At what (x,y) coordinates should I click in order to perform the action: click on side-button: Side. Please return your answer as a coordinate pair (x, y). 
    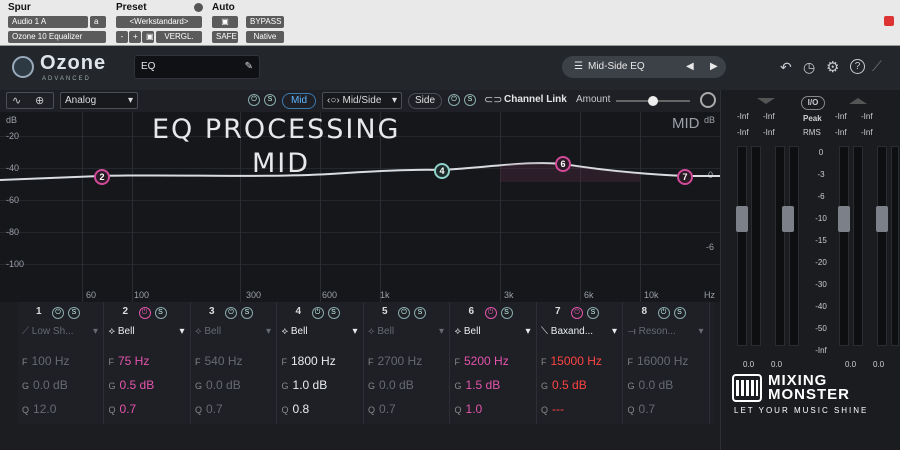
    Looking at the image, I should click on (425, 101).